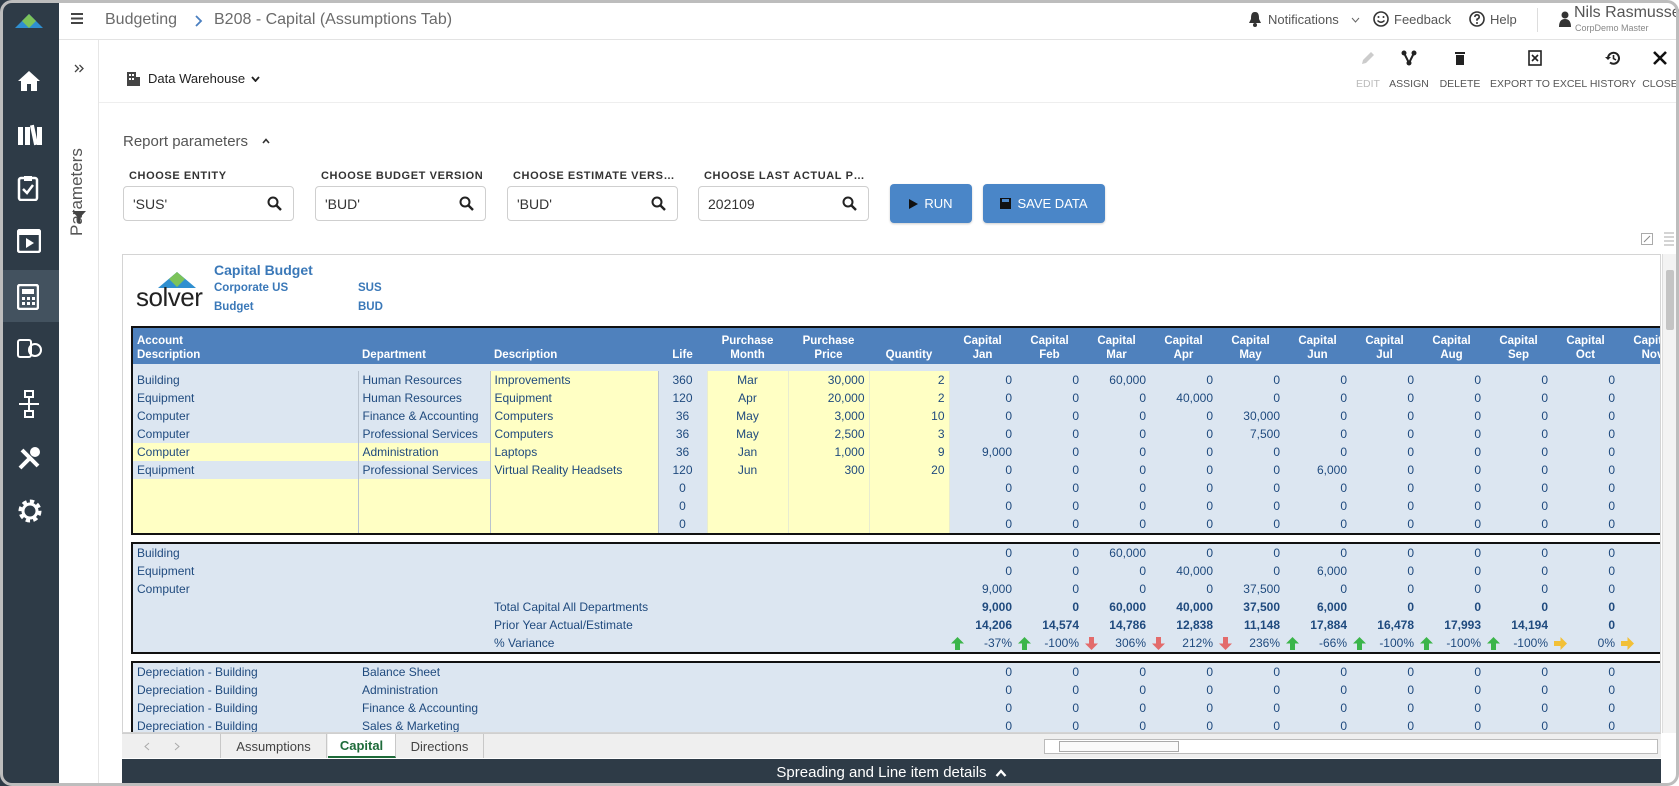  What do you see at coordinates (1460, 70) in the screenshot?
I see `delete-action: DELETE` at bounding box center [1460, 70].